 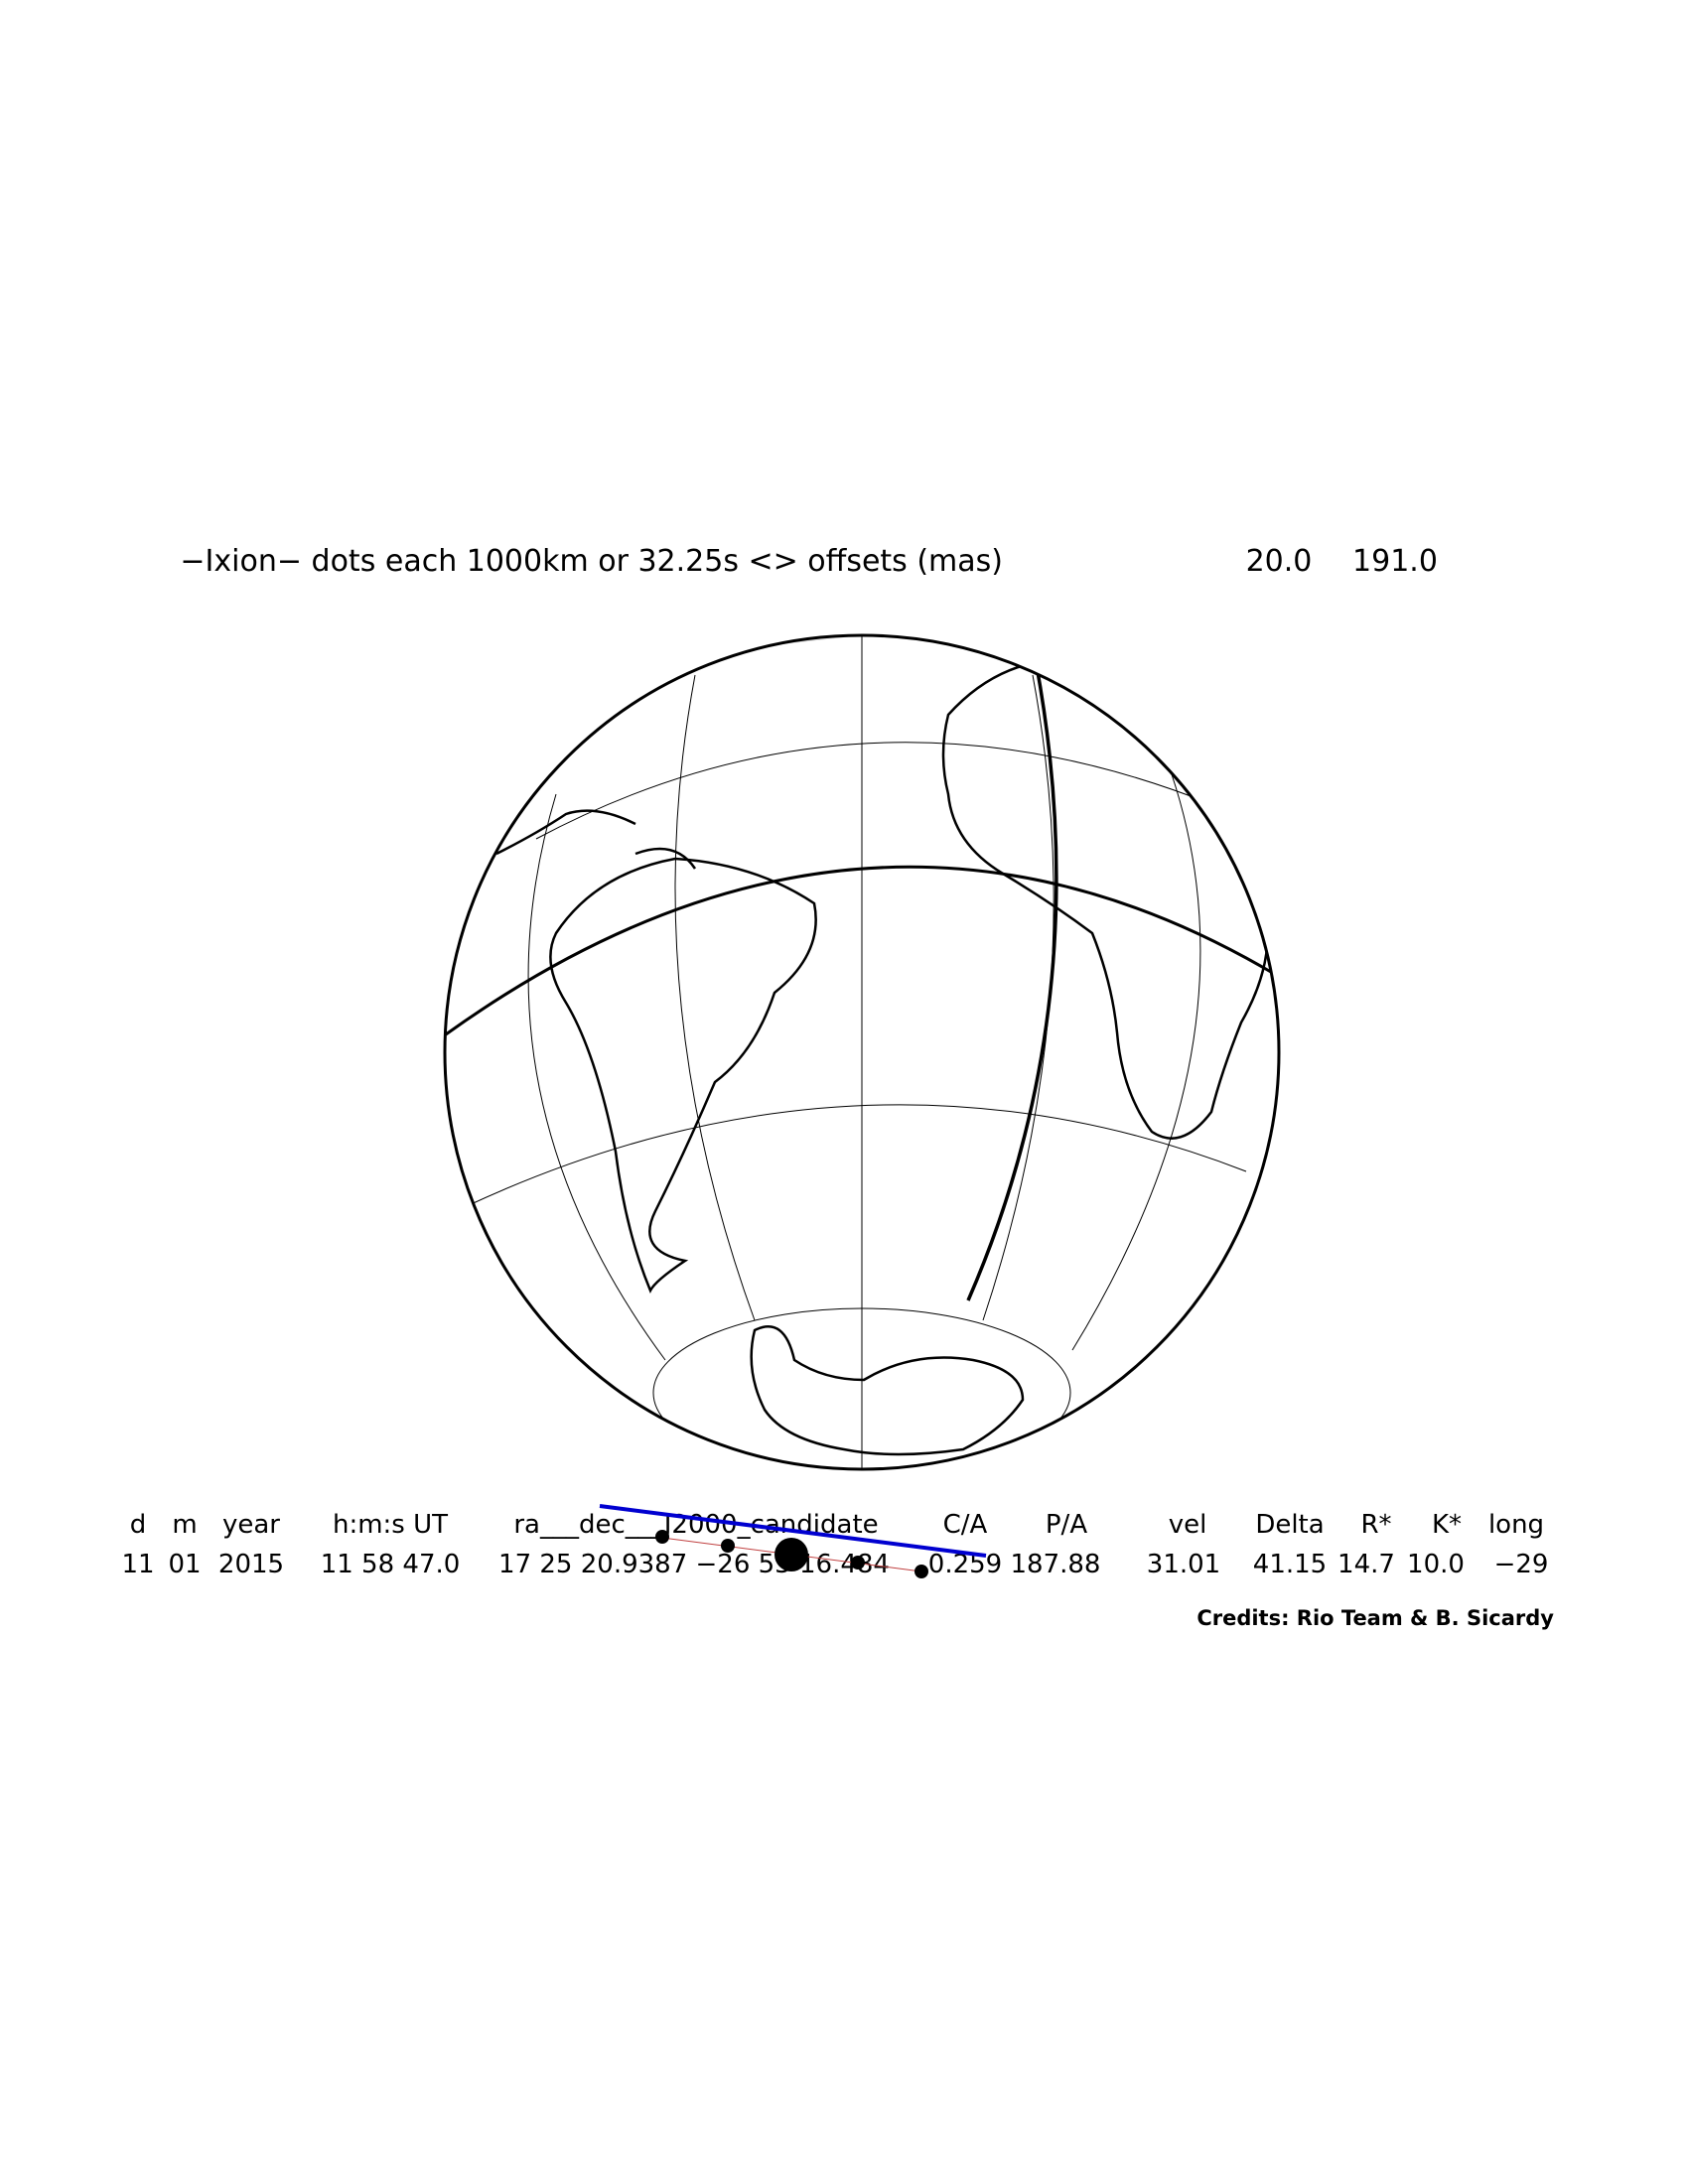 What do you see at coordinates (1395, 561) in the screenshot?
I see `offset-dec: 191.0` at bounding box center [1395, 561].